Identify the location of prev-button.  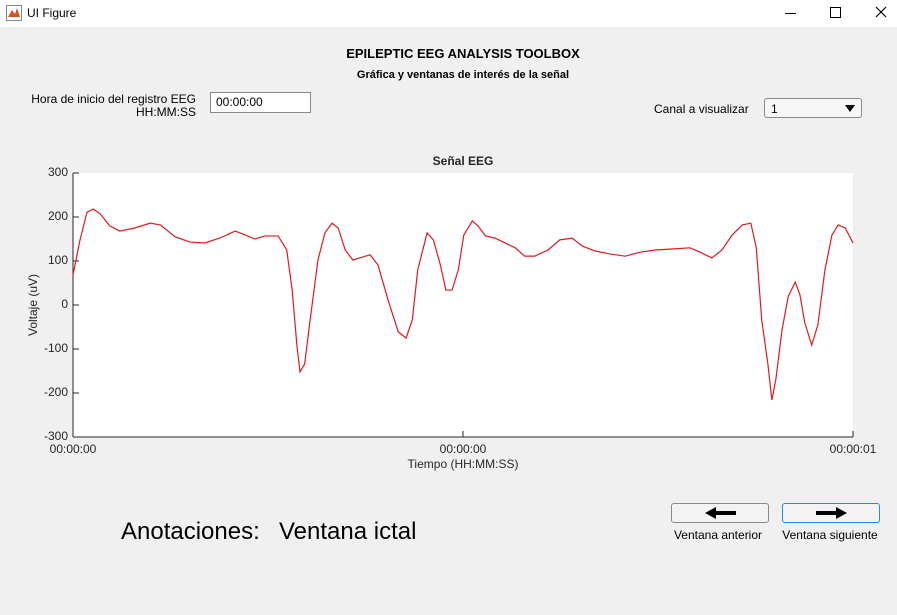
(720, 513).